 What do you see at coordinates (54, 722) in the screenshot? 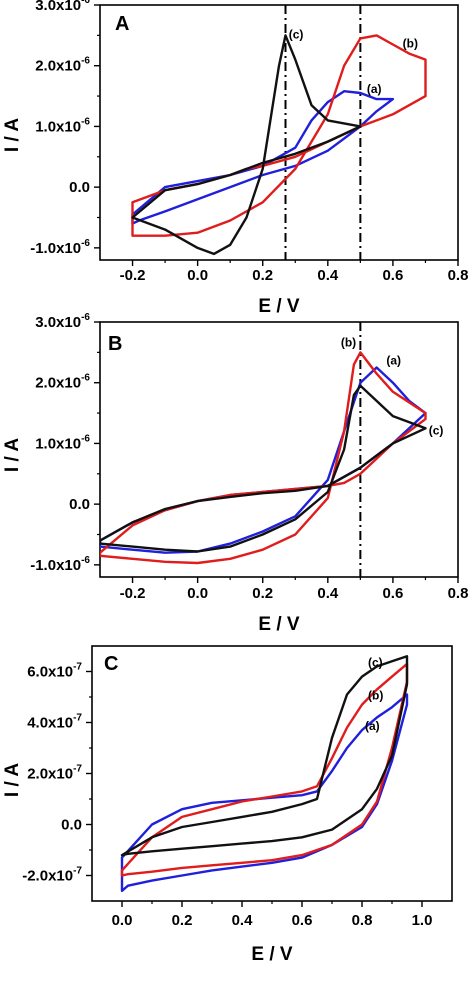
I see `y-tick-label: 4.0x10⁻⁷` at bounding box center [54, 722].